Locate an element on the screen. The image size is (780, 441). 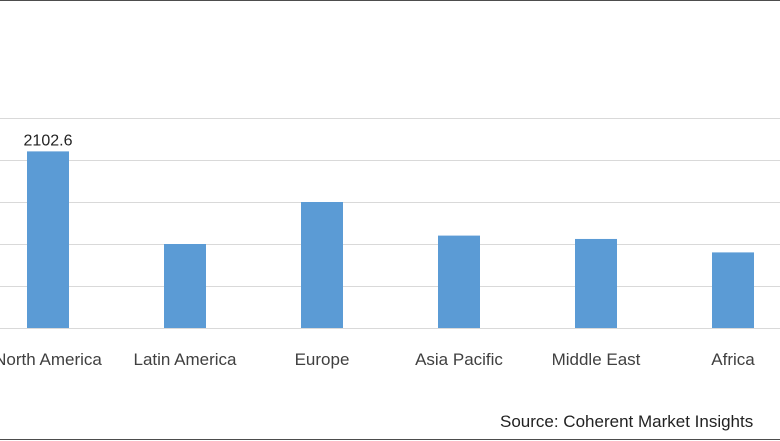
category-label: Asia Pacific is located at coordinates (459, 359).